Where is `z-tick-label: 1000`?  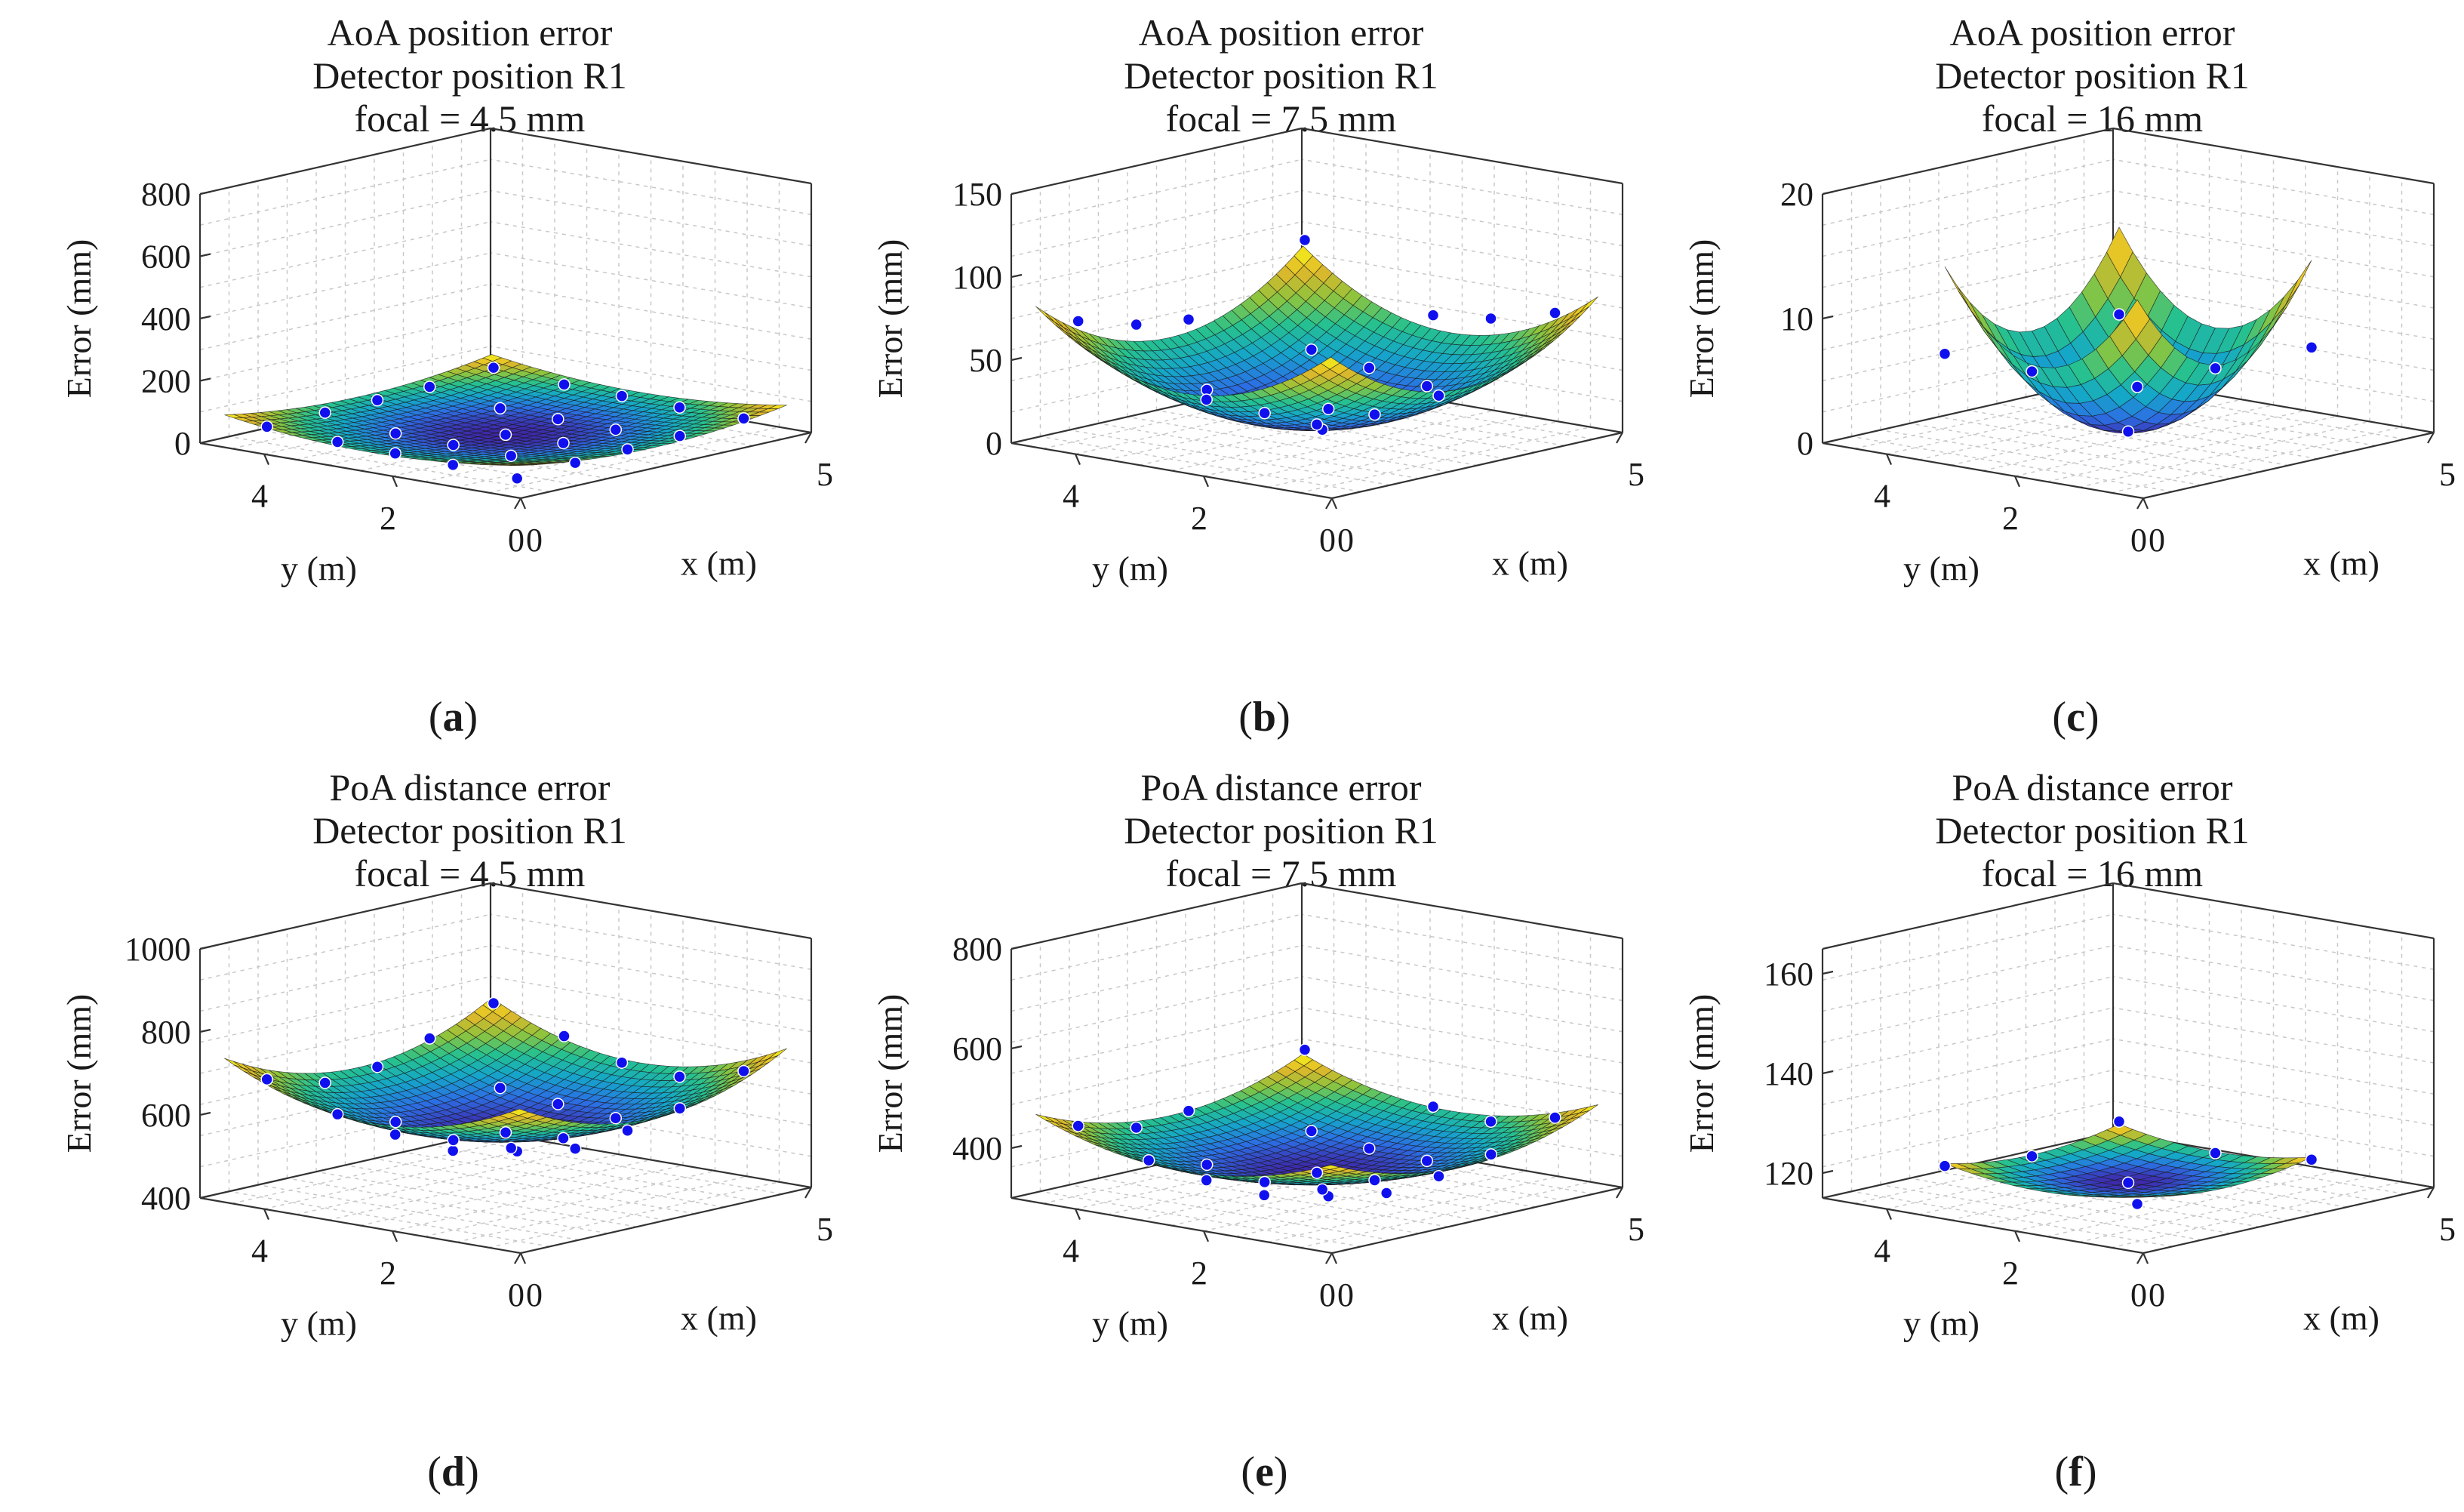
z-tick-label: 1000 is located at coordinates (158, 949).